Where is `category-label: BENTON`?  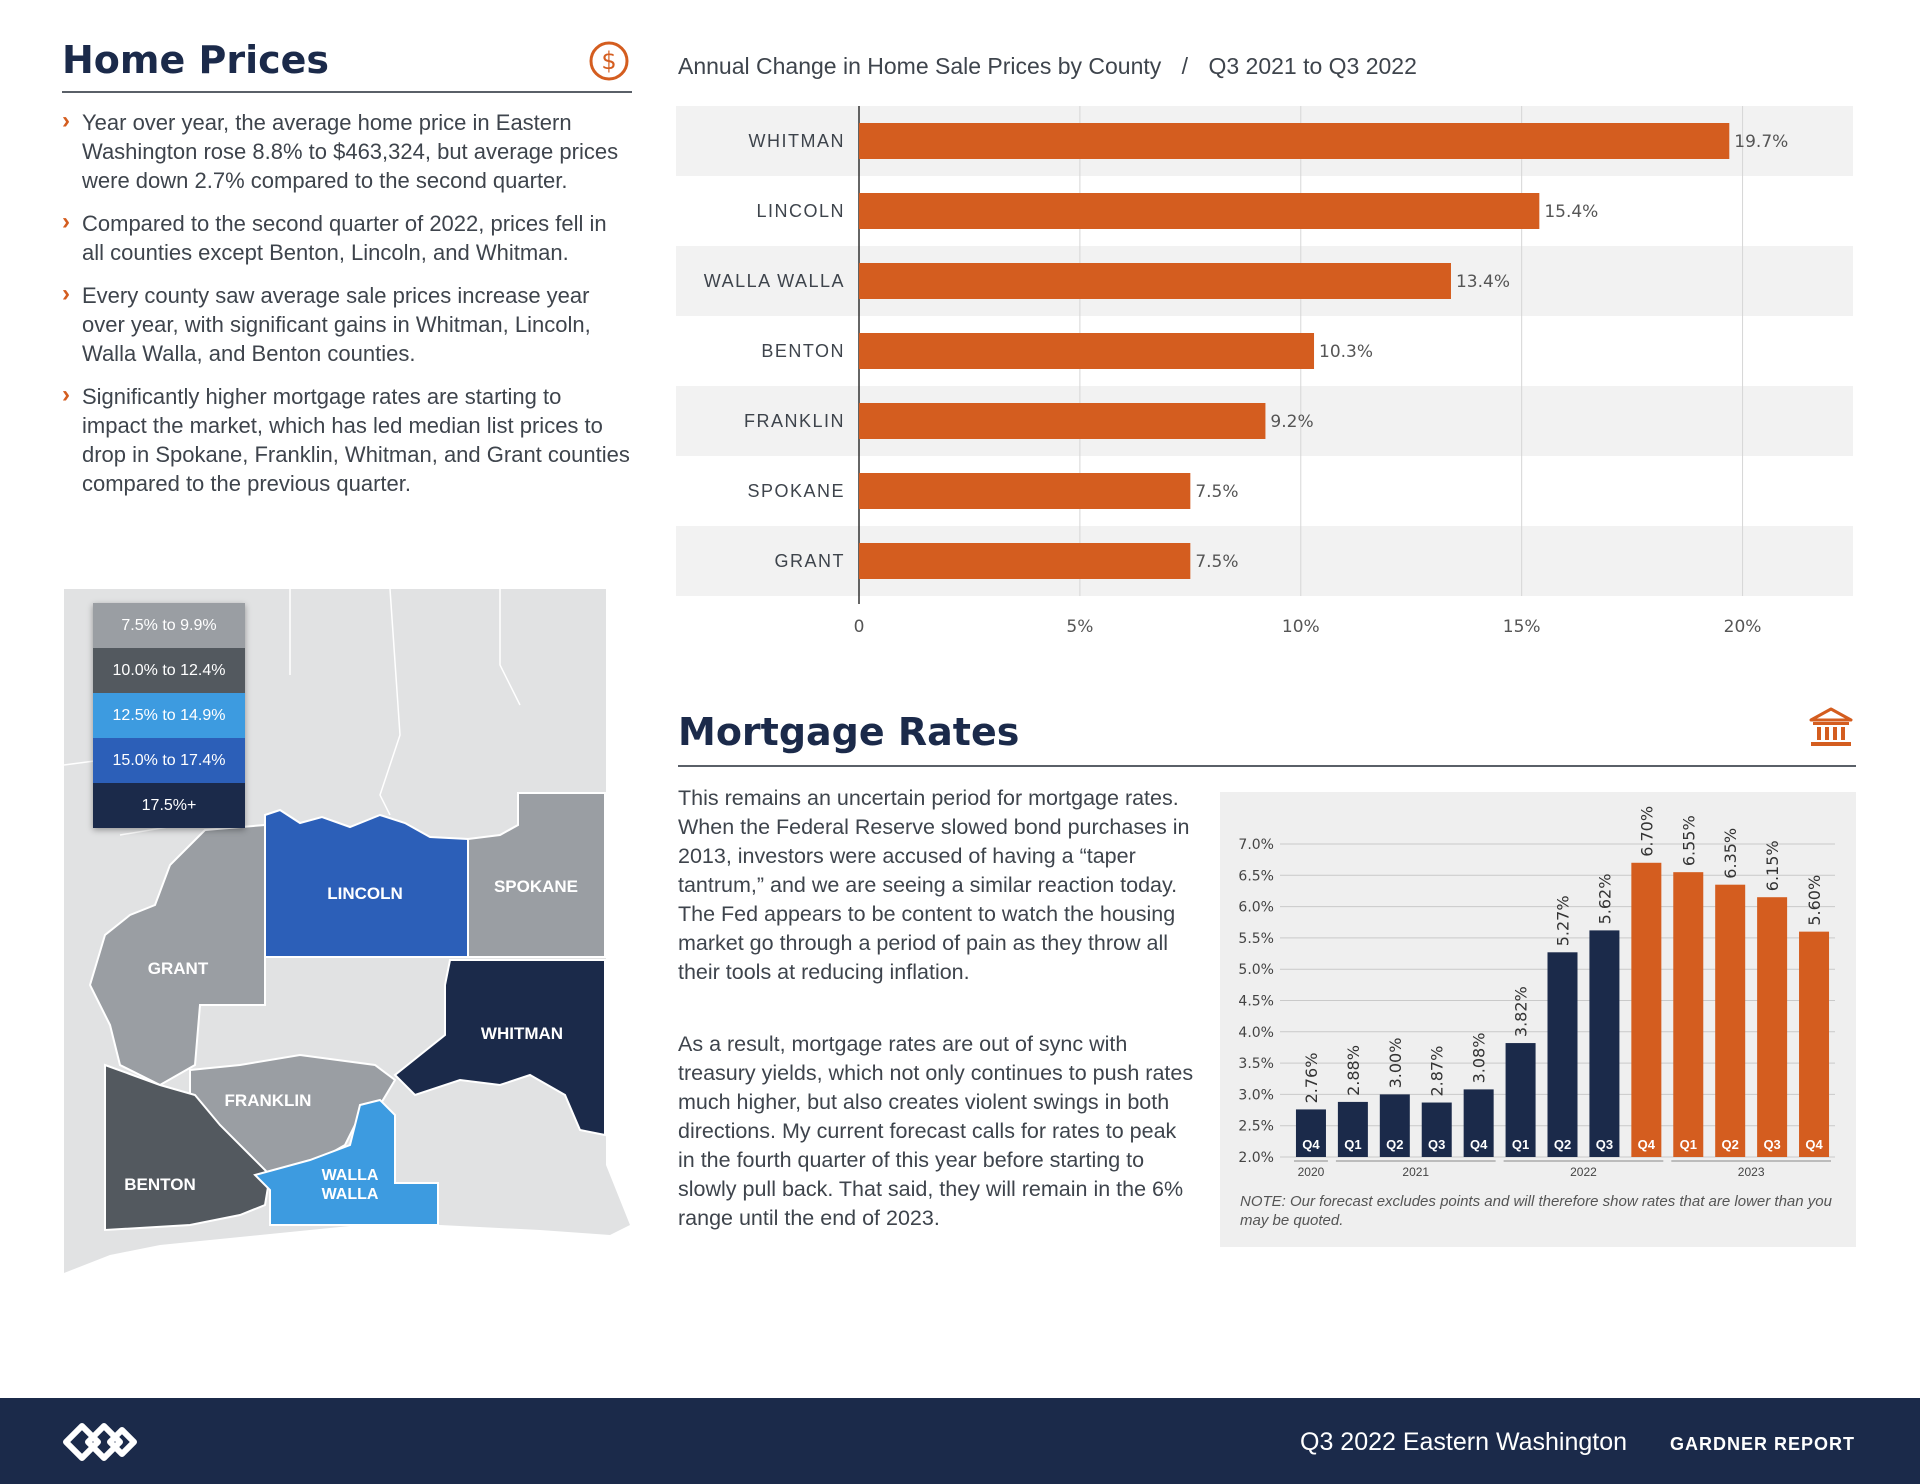 category-label: BENTON is located at coordinates (803, 351).